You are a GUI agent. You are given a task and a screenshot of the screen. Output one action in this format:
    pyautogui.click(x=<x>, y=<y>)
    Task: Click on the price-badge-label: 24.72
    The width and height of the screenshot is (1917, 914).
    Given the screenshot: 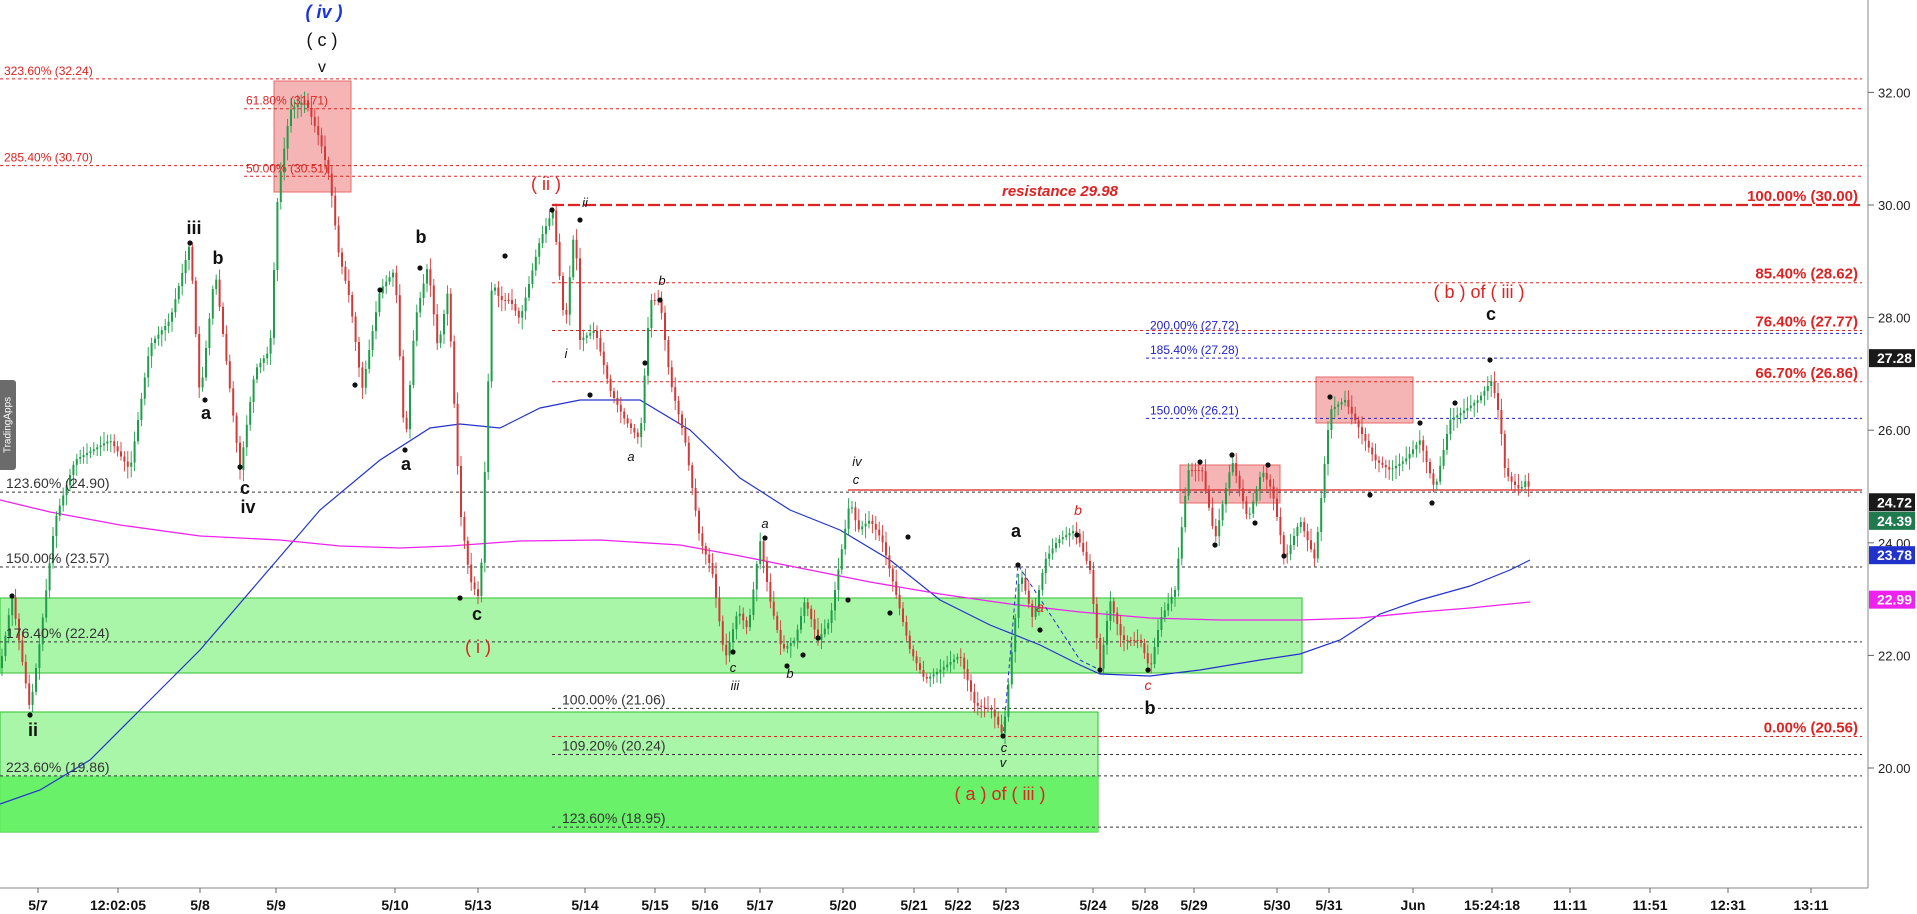 What is the action you would take?
    pyautogui.click(x=1894, y=502)
    